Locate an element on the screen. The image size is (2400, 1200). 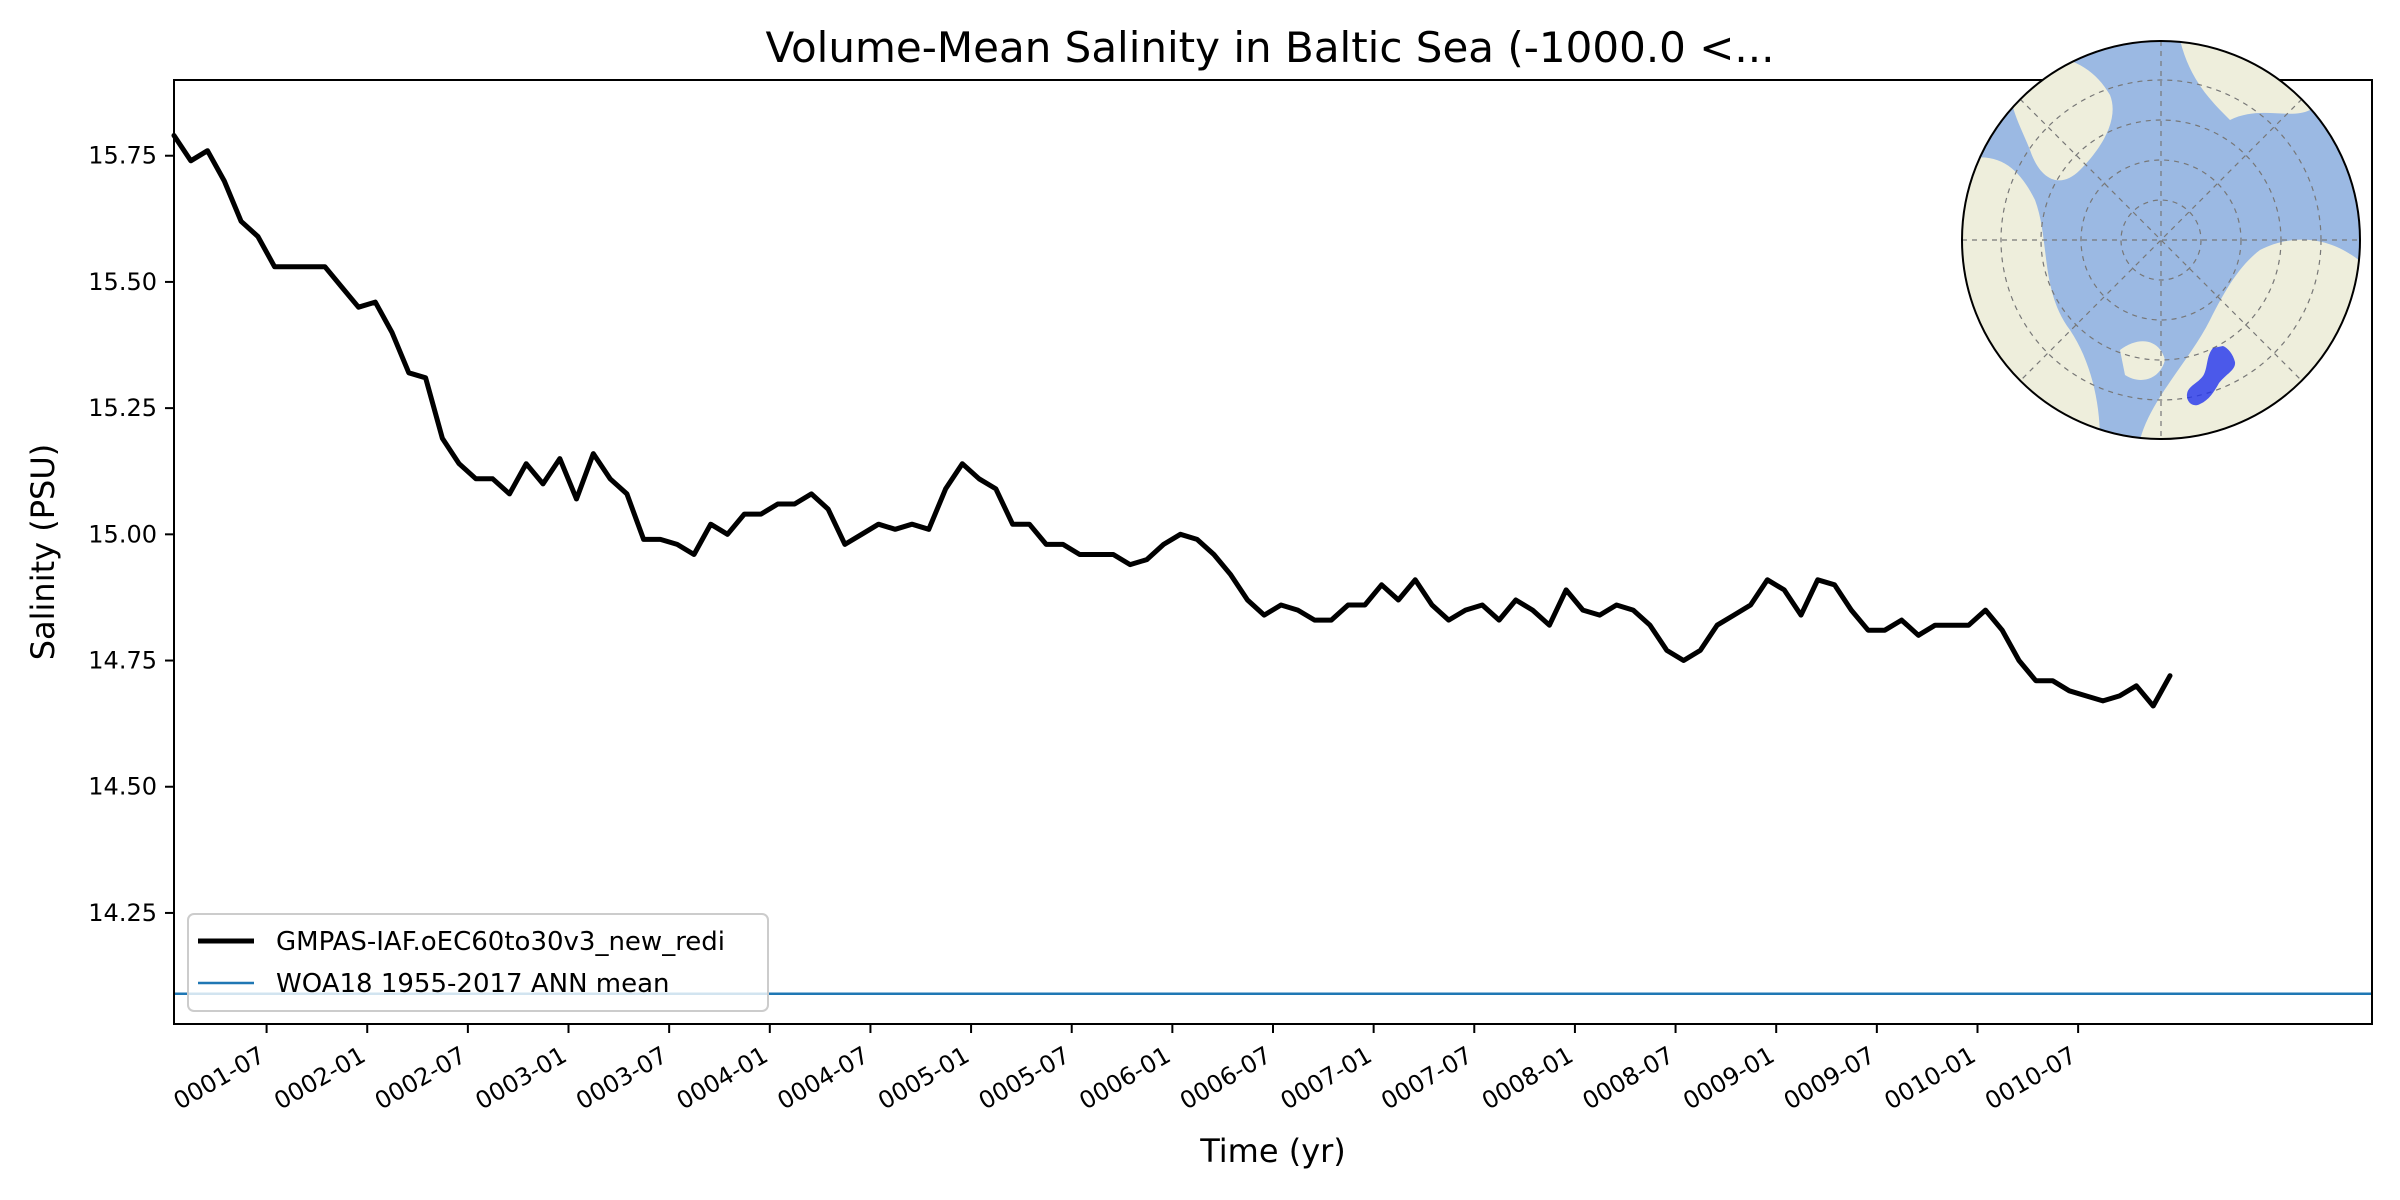
x-axis-title: Time (yr) is located at coordinates (1272, 1151).